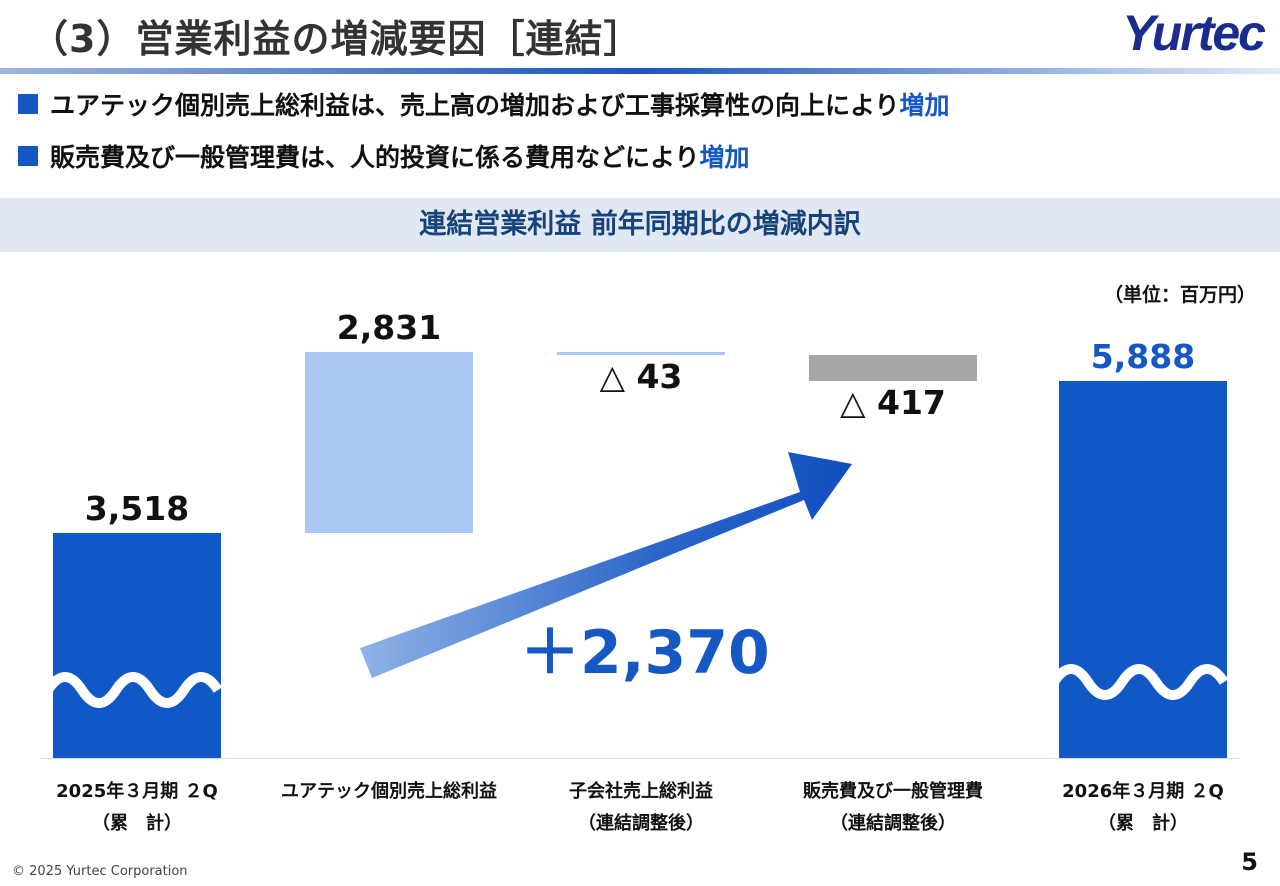 Image resolution: width=1280 pixels, height=886 pixels. Describe the element at coordinates (640, 71) in the screenshot. I see `title-divider` at that location.